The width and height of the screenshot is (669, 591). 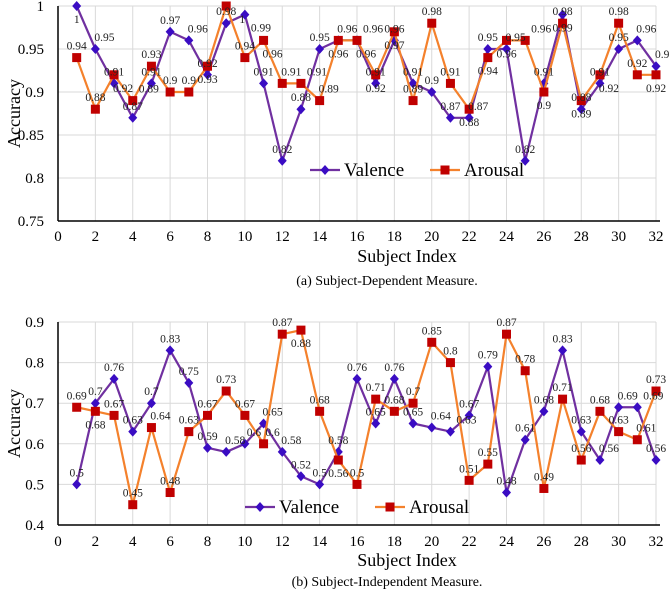 I want to click on data-label-arousal: 0.6, so click(x=272, y=433).